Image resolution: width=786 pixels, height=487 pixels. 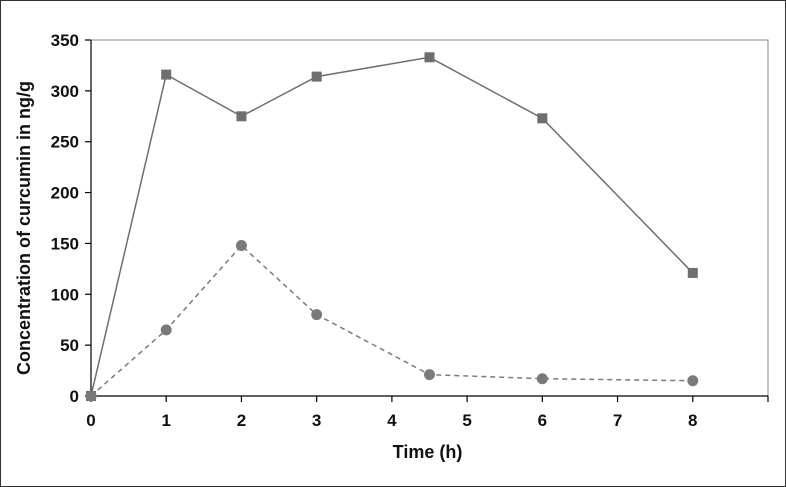 I want to click on x-tick-label: 6, so click(x=542, y=420).